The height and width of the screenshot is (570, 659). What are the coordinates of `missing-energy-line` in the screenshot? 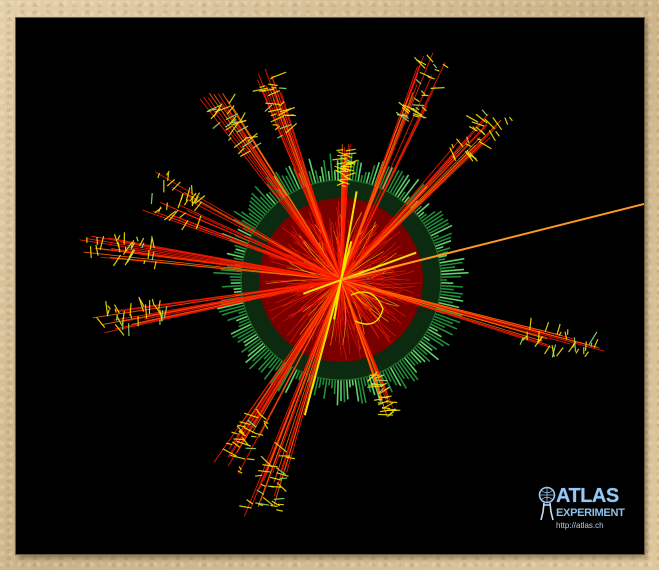 It's located at (492, 242).